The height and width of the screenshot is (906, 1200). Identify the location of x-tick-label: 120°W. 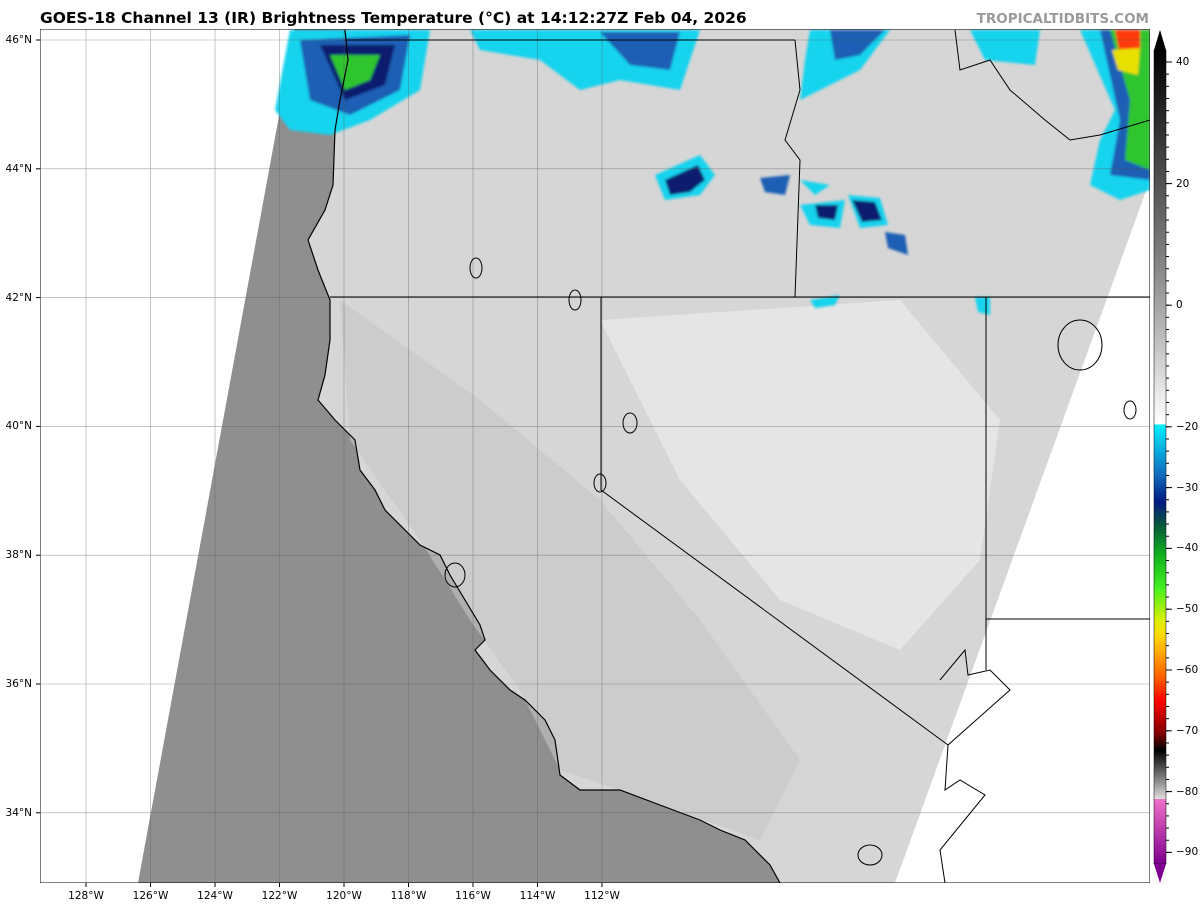
(344, 896).